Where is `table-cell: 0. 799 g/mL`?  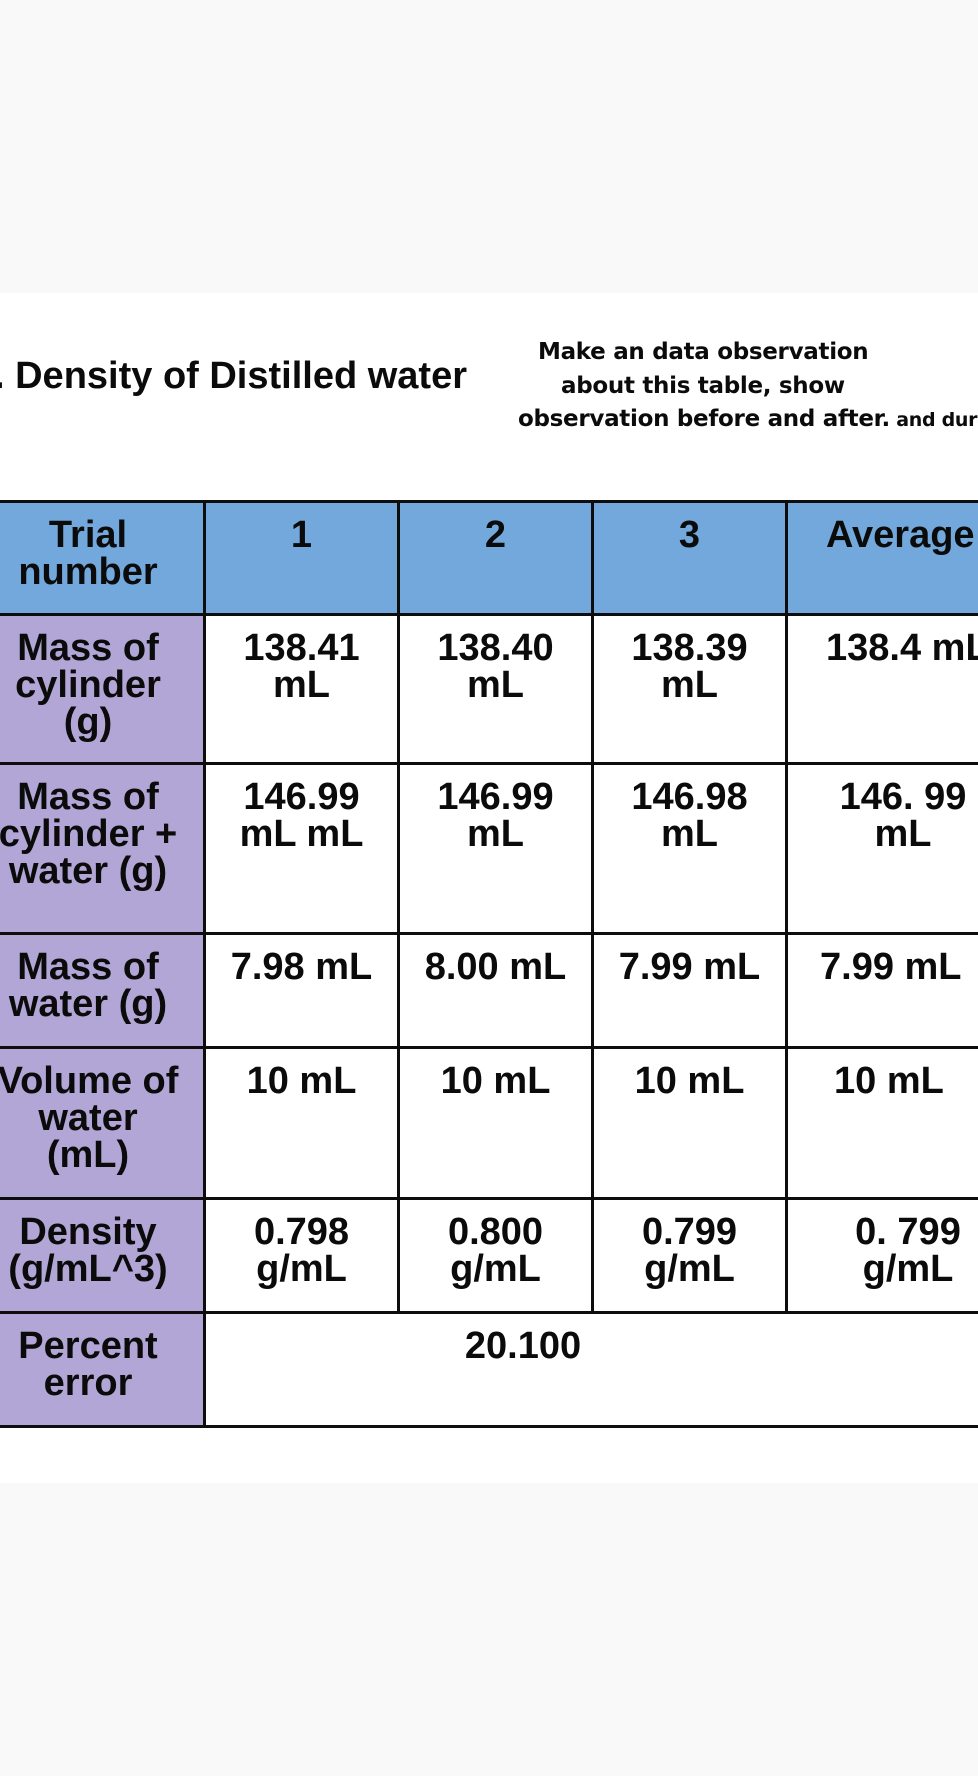 table-cell: 0. 799 g/mL is located at coordinates (881, 1255).